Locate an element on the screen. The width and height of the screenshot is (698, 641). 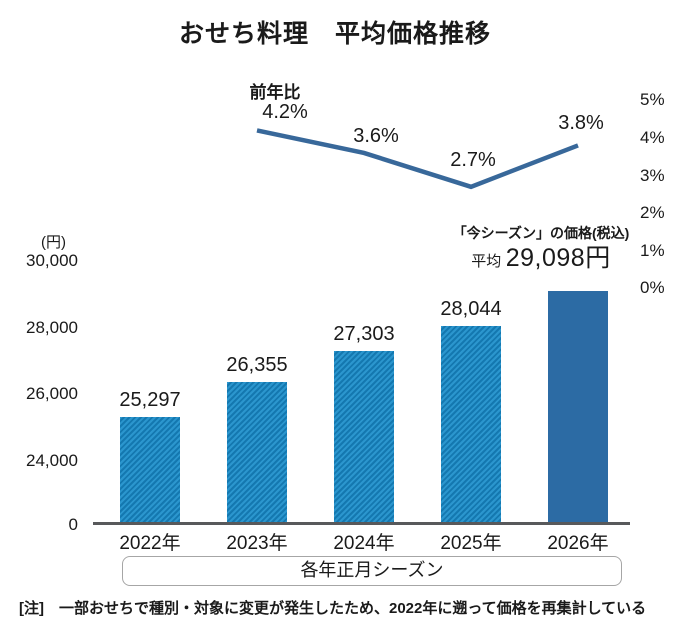
season-price-amount: 29,098円 is located at coordinates (558, 258).